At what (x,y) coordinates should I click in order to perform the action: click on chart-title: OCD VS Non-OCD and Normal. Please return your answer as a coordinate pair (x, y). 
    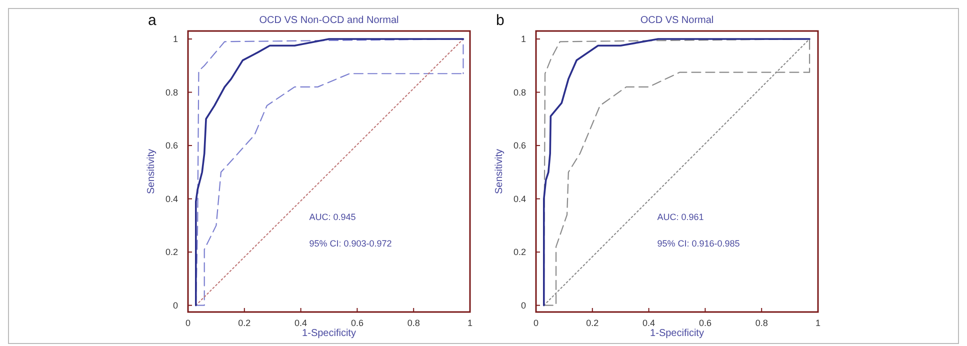
    Looking at the image, I should click on (329, 20).